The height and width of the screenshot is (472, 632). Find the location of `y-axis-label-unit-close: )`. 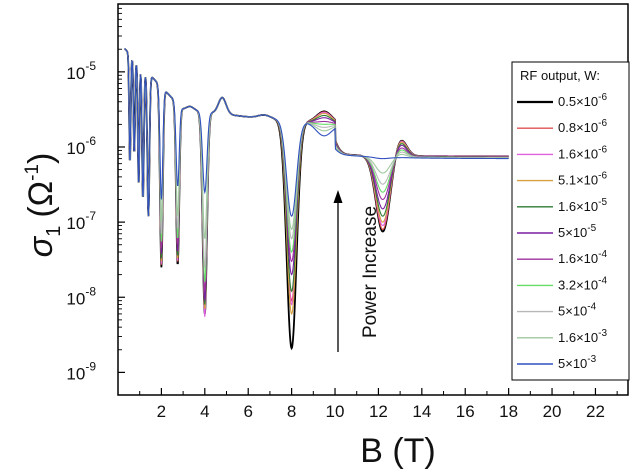

y-axis-label-unit-close: ) is located at coordinates (41, 158).